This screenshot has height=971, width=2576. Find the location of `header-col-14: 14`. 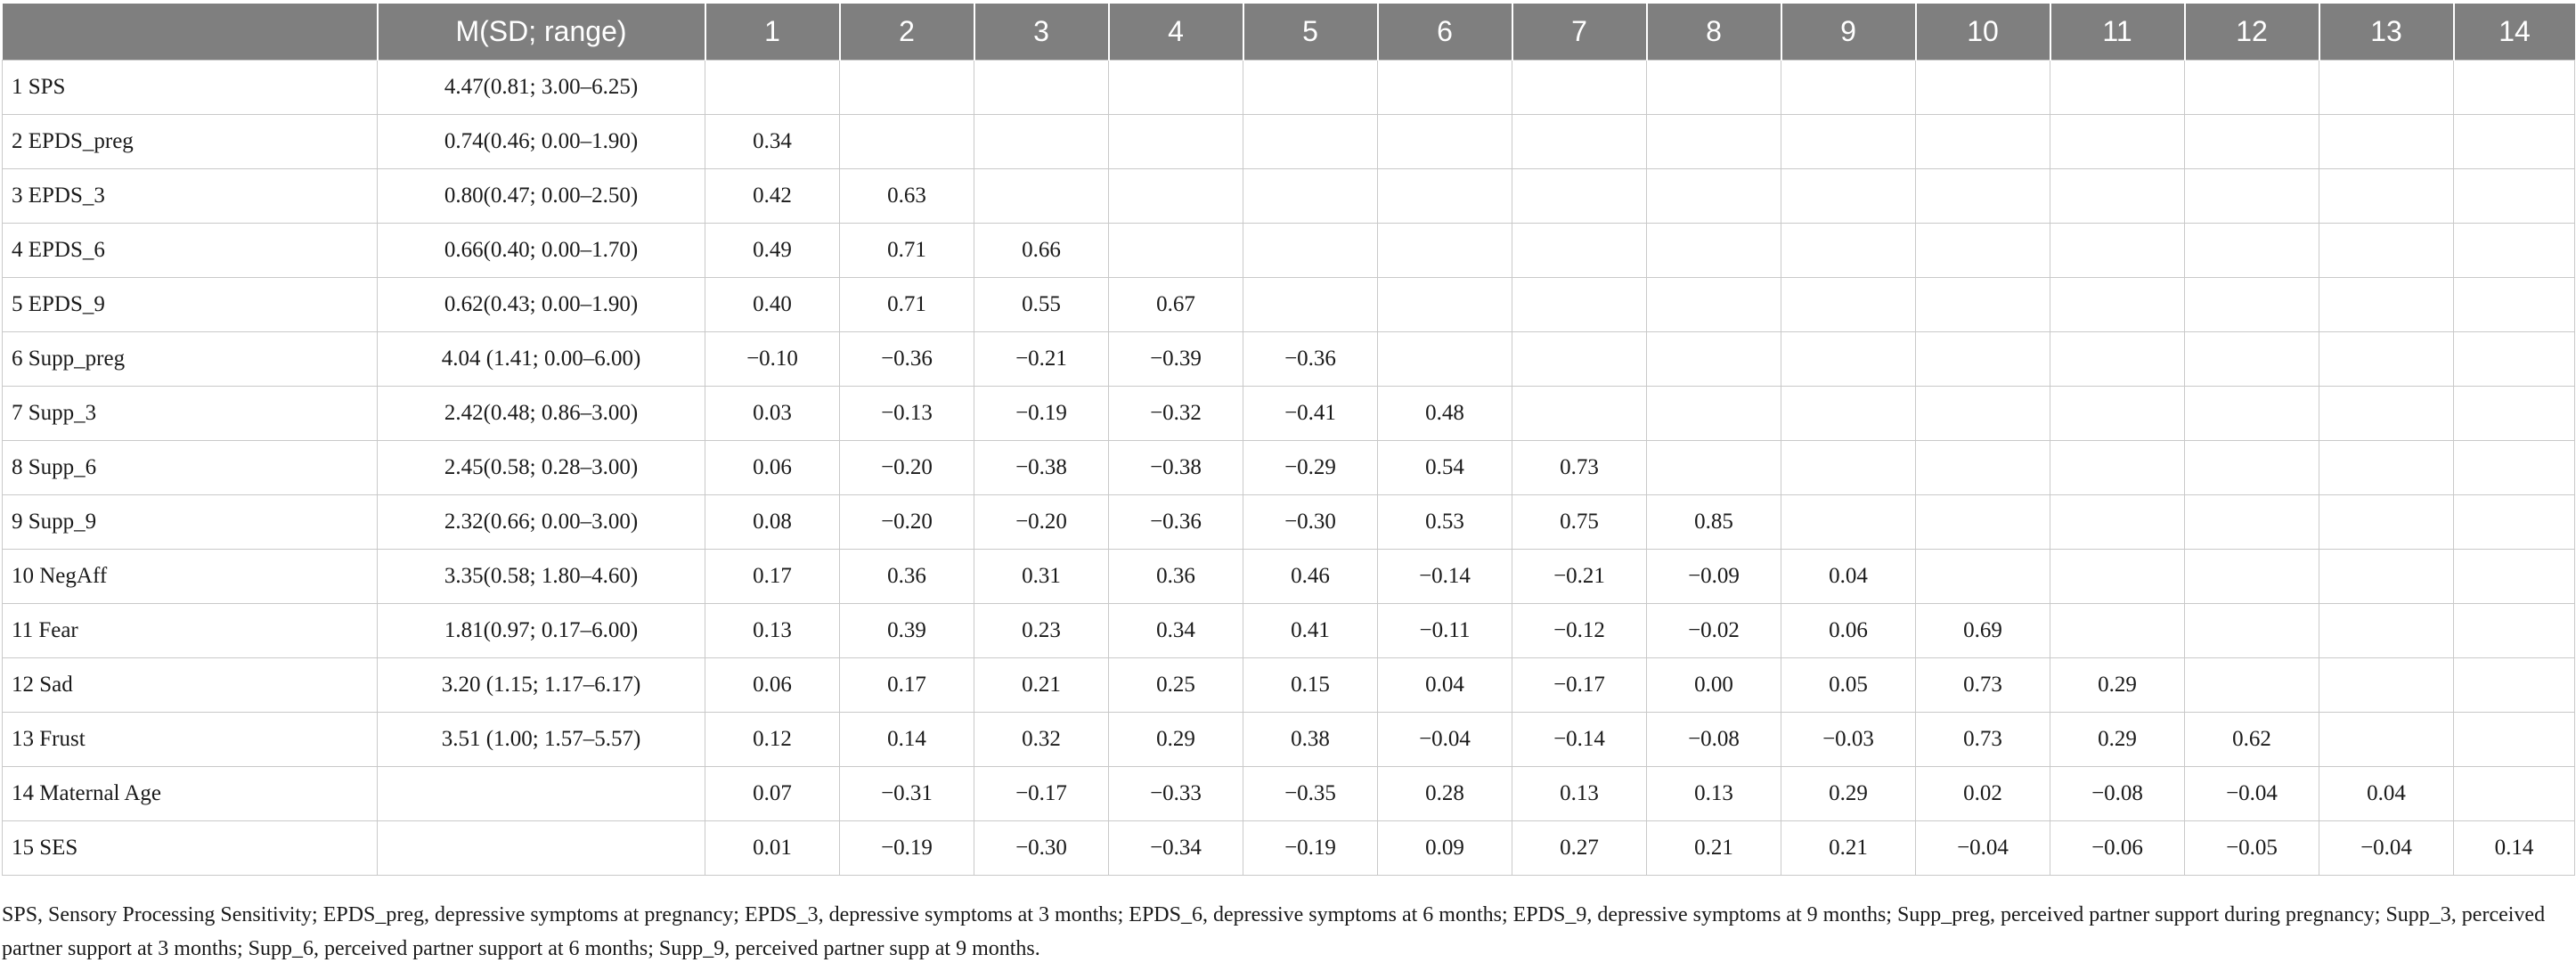

header-col-14: 14 is located at coordinates (2513, 32).